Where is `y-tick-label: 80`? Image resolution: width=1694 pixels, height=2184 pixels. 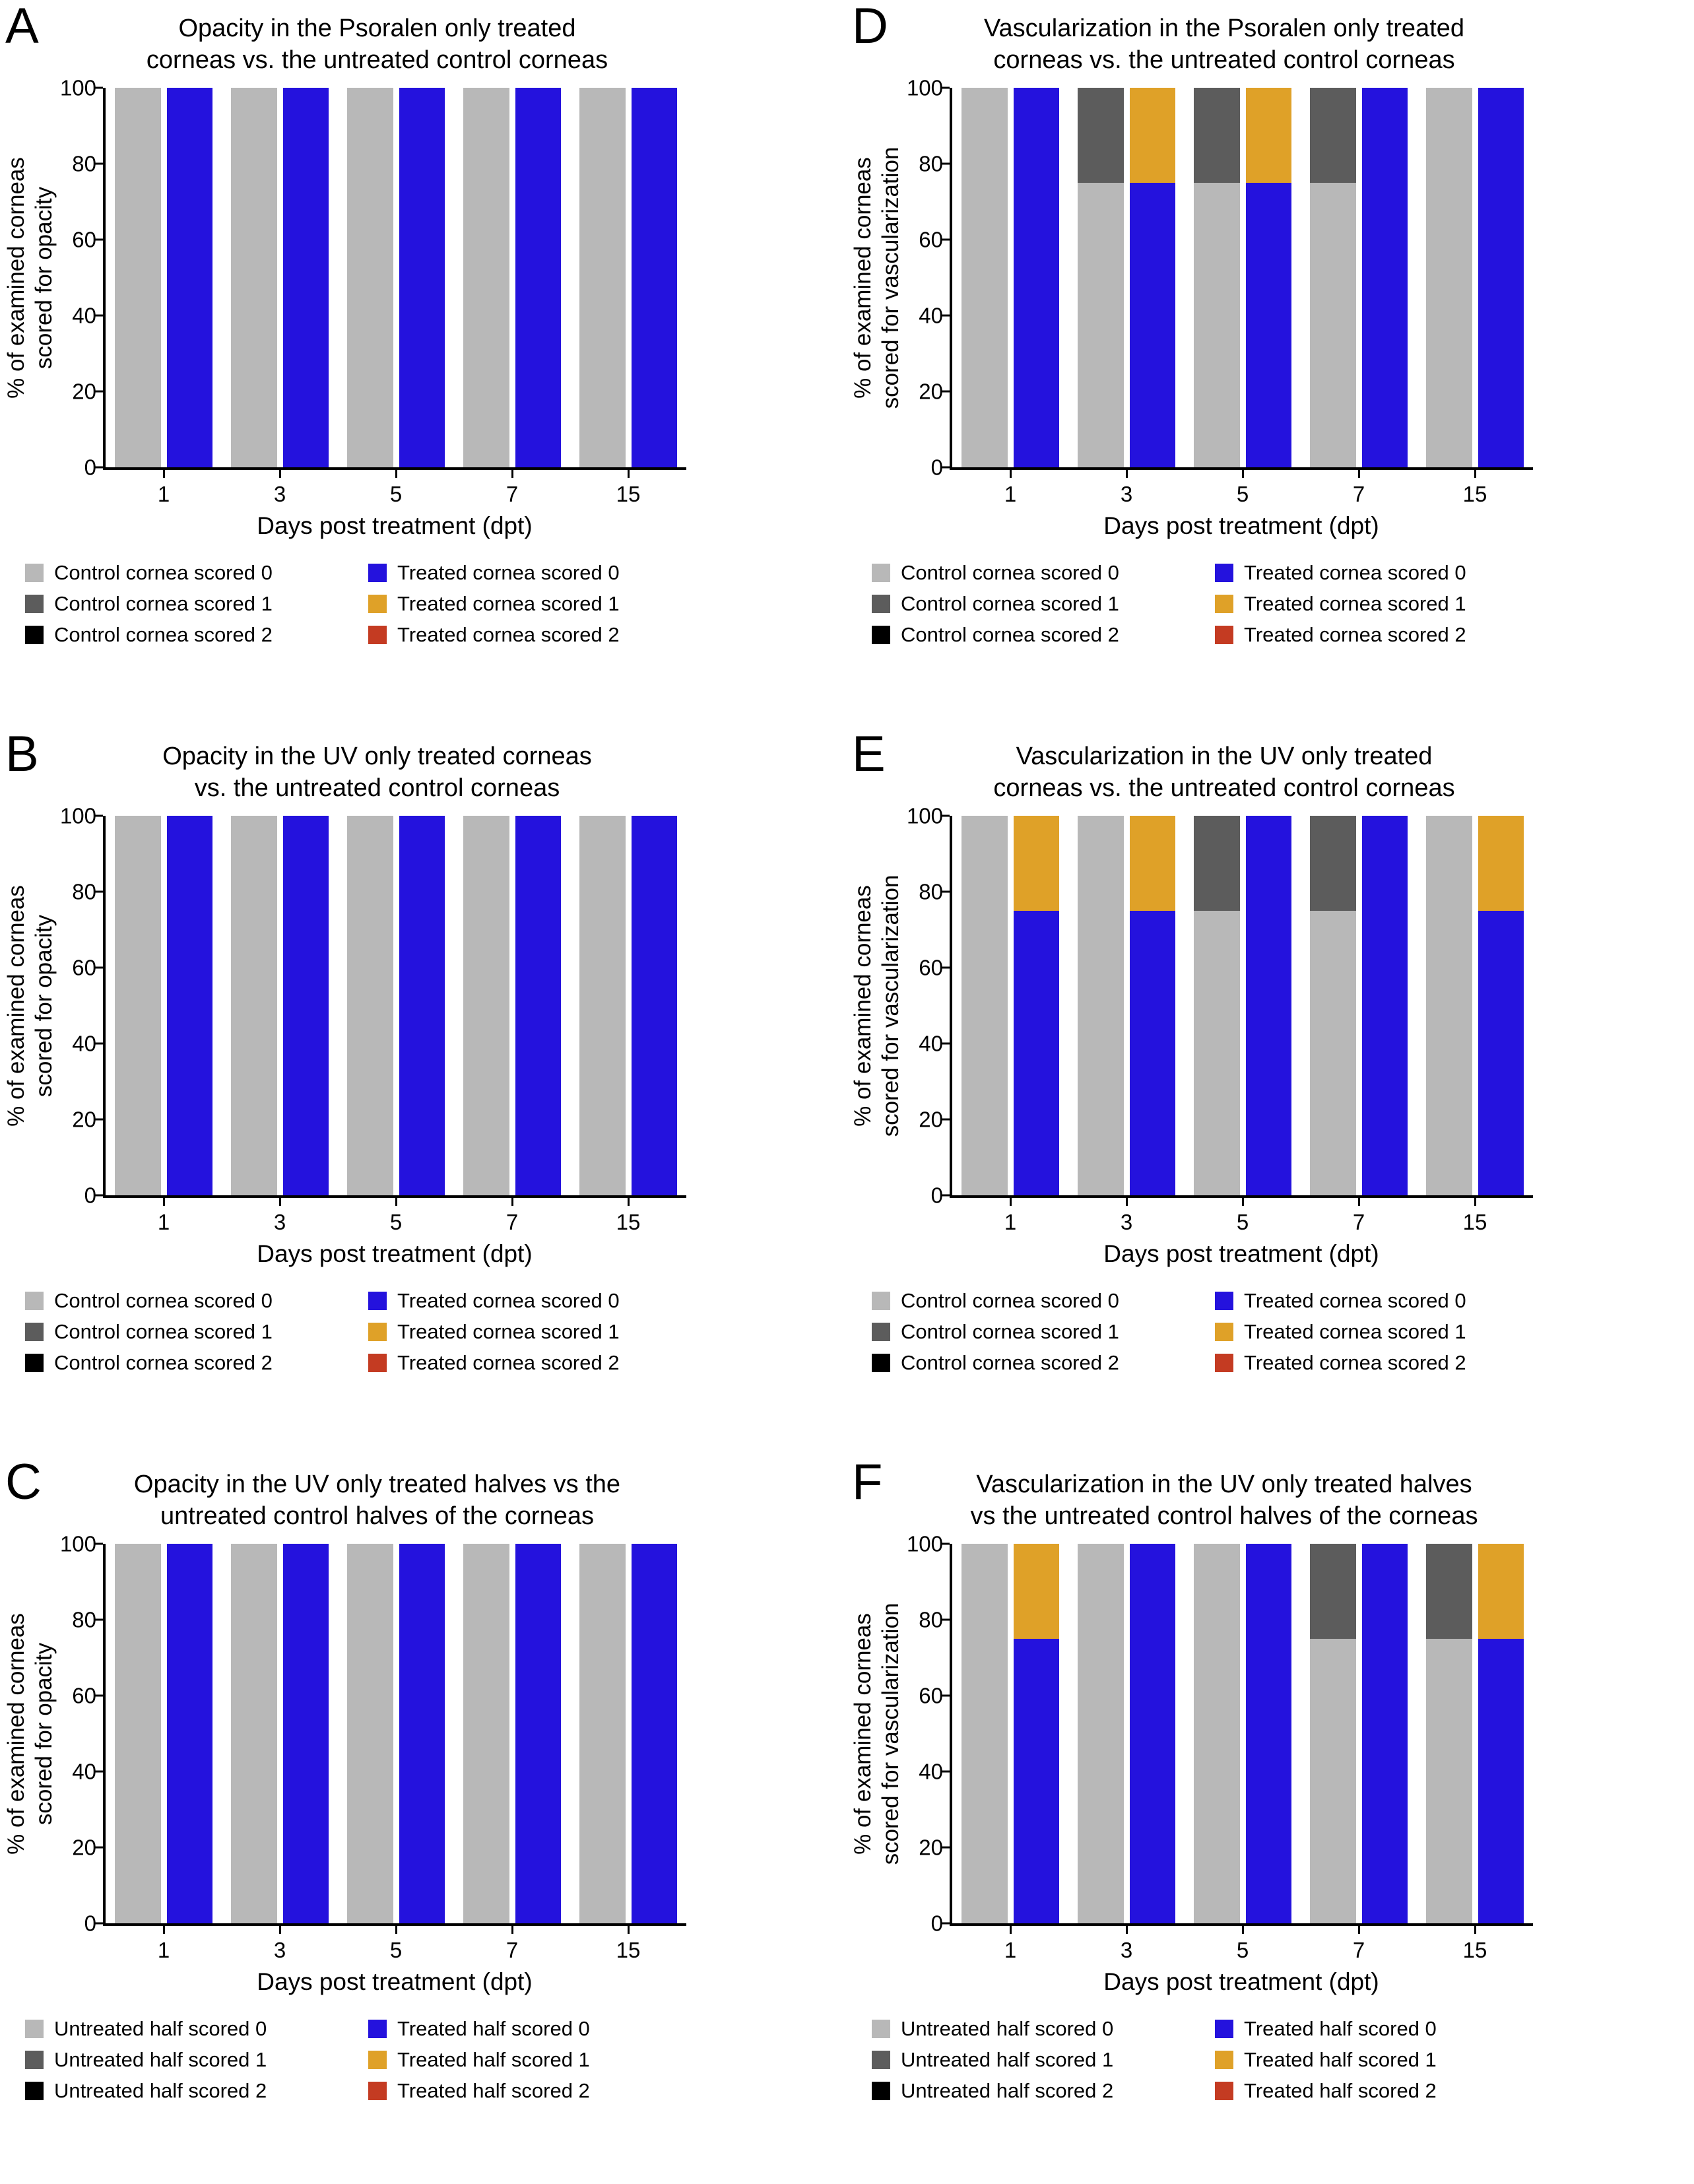
y-tick-label: 80 is located at coordinates (931, 163).